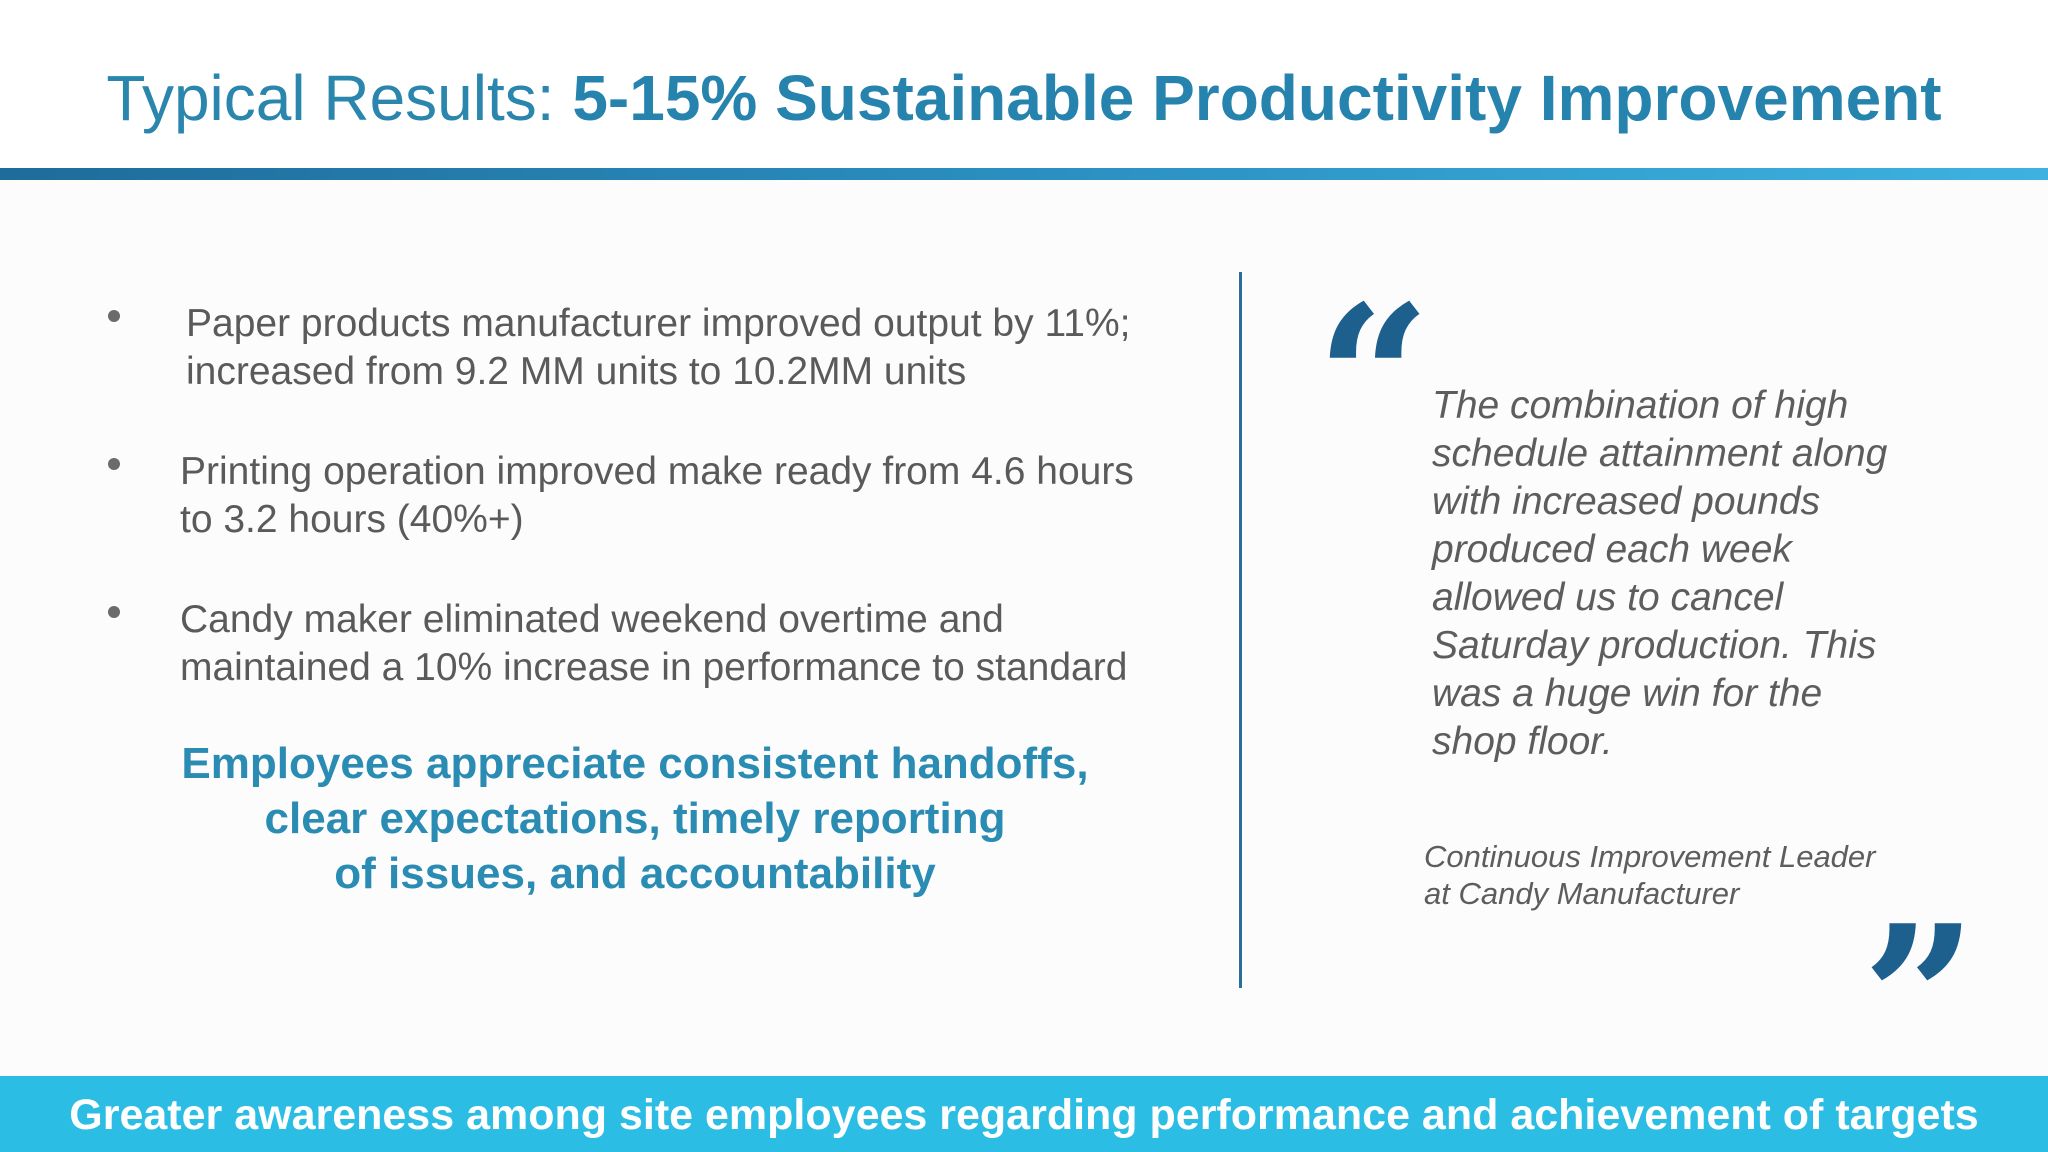 This screenshot has height=1152, width=2048. Describe the element at coordinates (1612, 549) in the screenshot. I see `quote-line: produced each week` at that location.